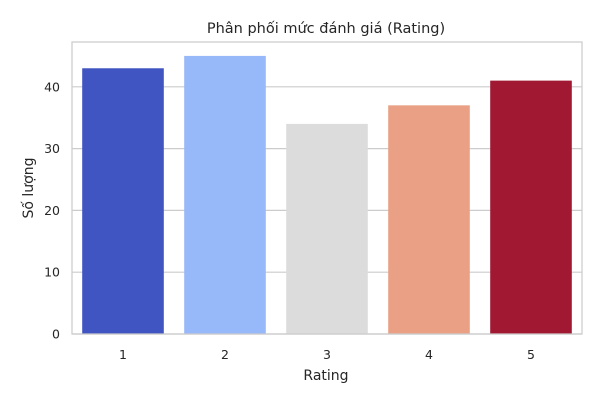  Describe the element at coordinates (429, 354) in the screenshot. I see `x-tick-label: 4` at that location.